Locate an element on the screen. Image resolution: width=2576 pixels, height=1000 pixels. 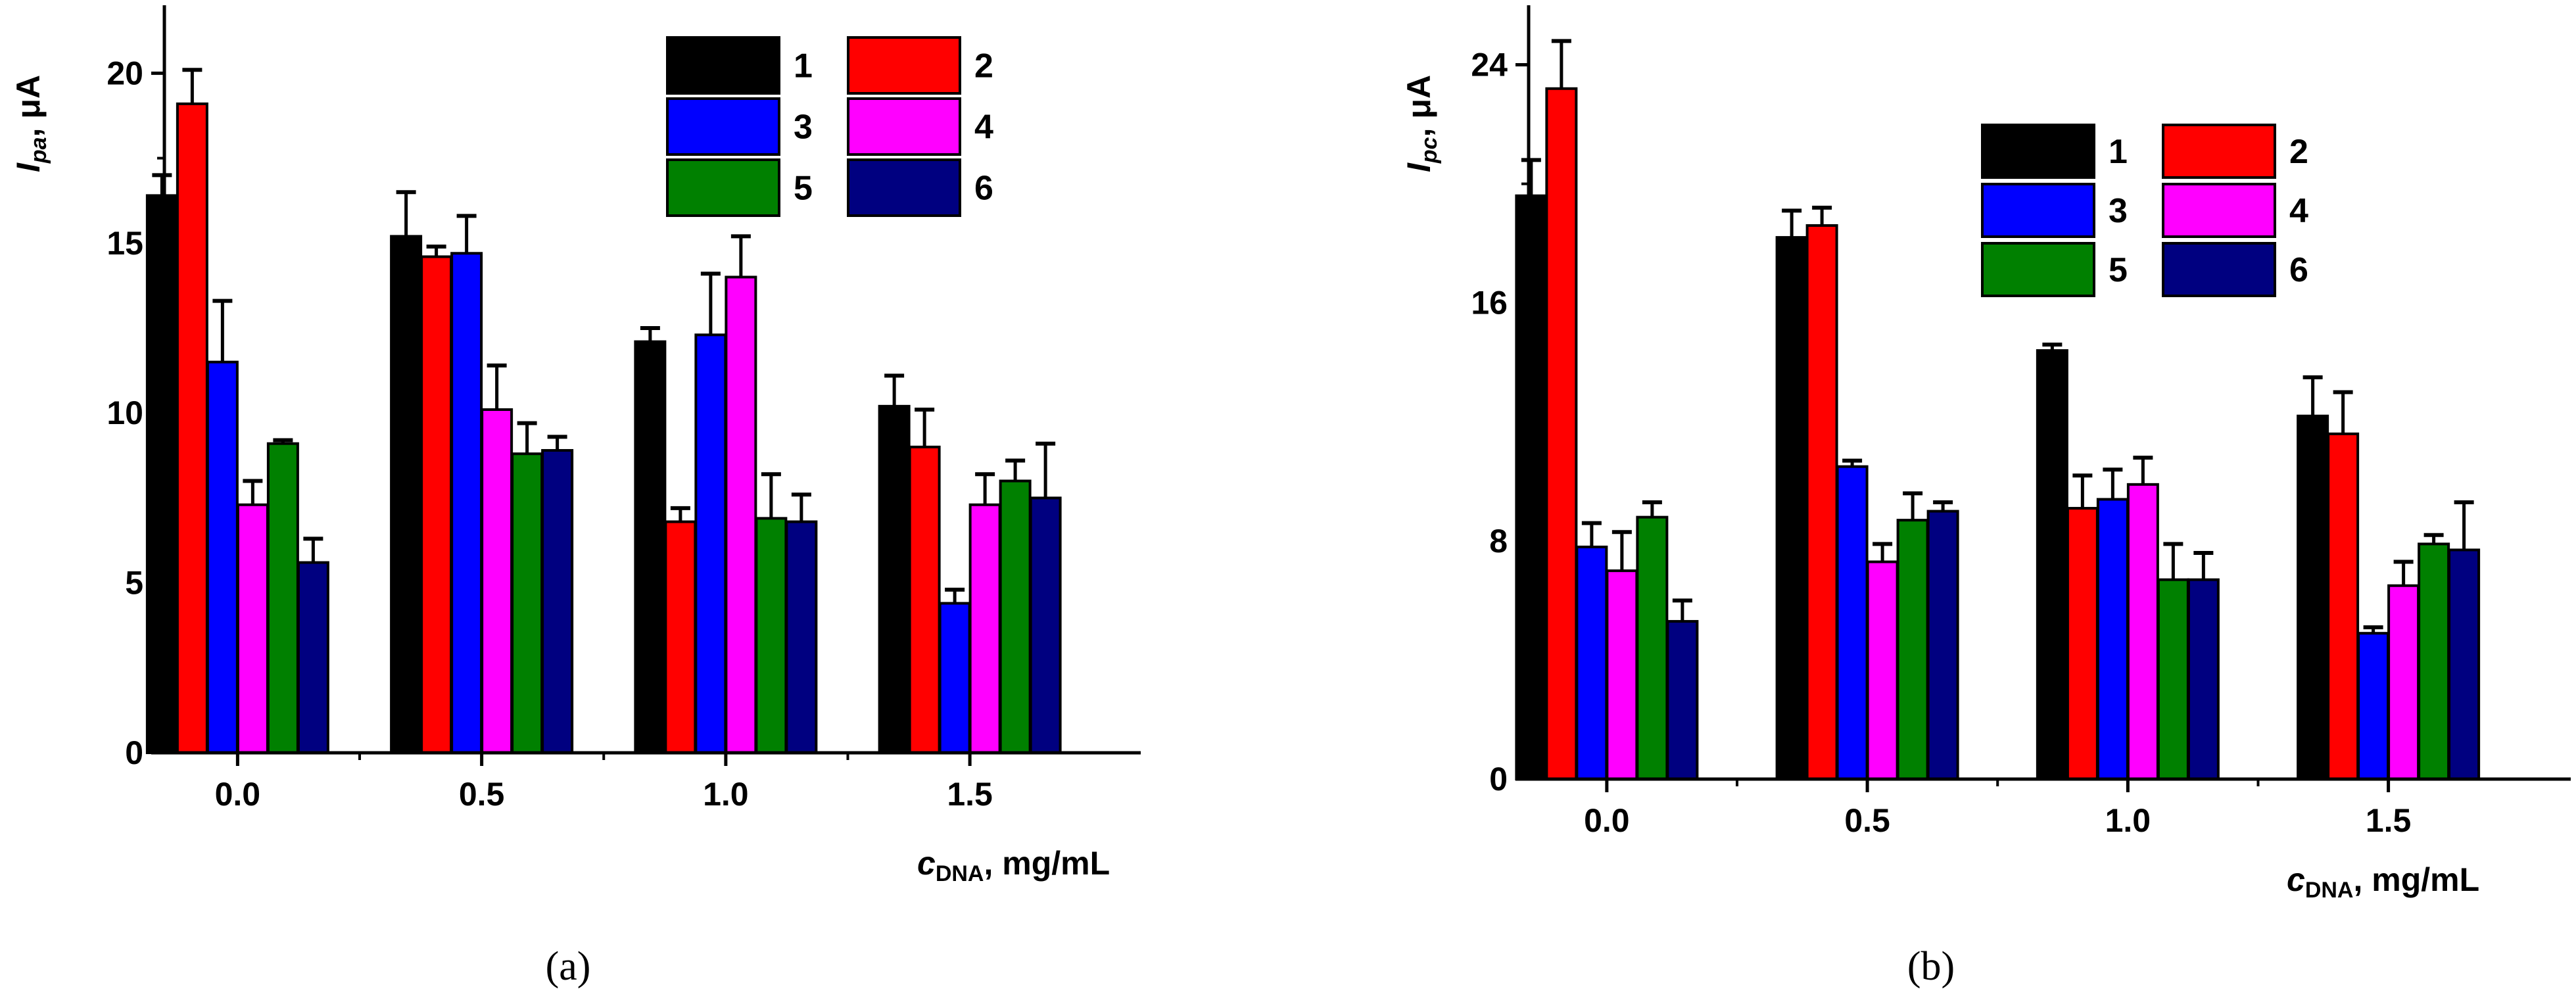
y-axis-ticks-b: 0 8 16 24 is located at coordinates (1500, 422).